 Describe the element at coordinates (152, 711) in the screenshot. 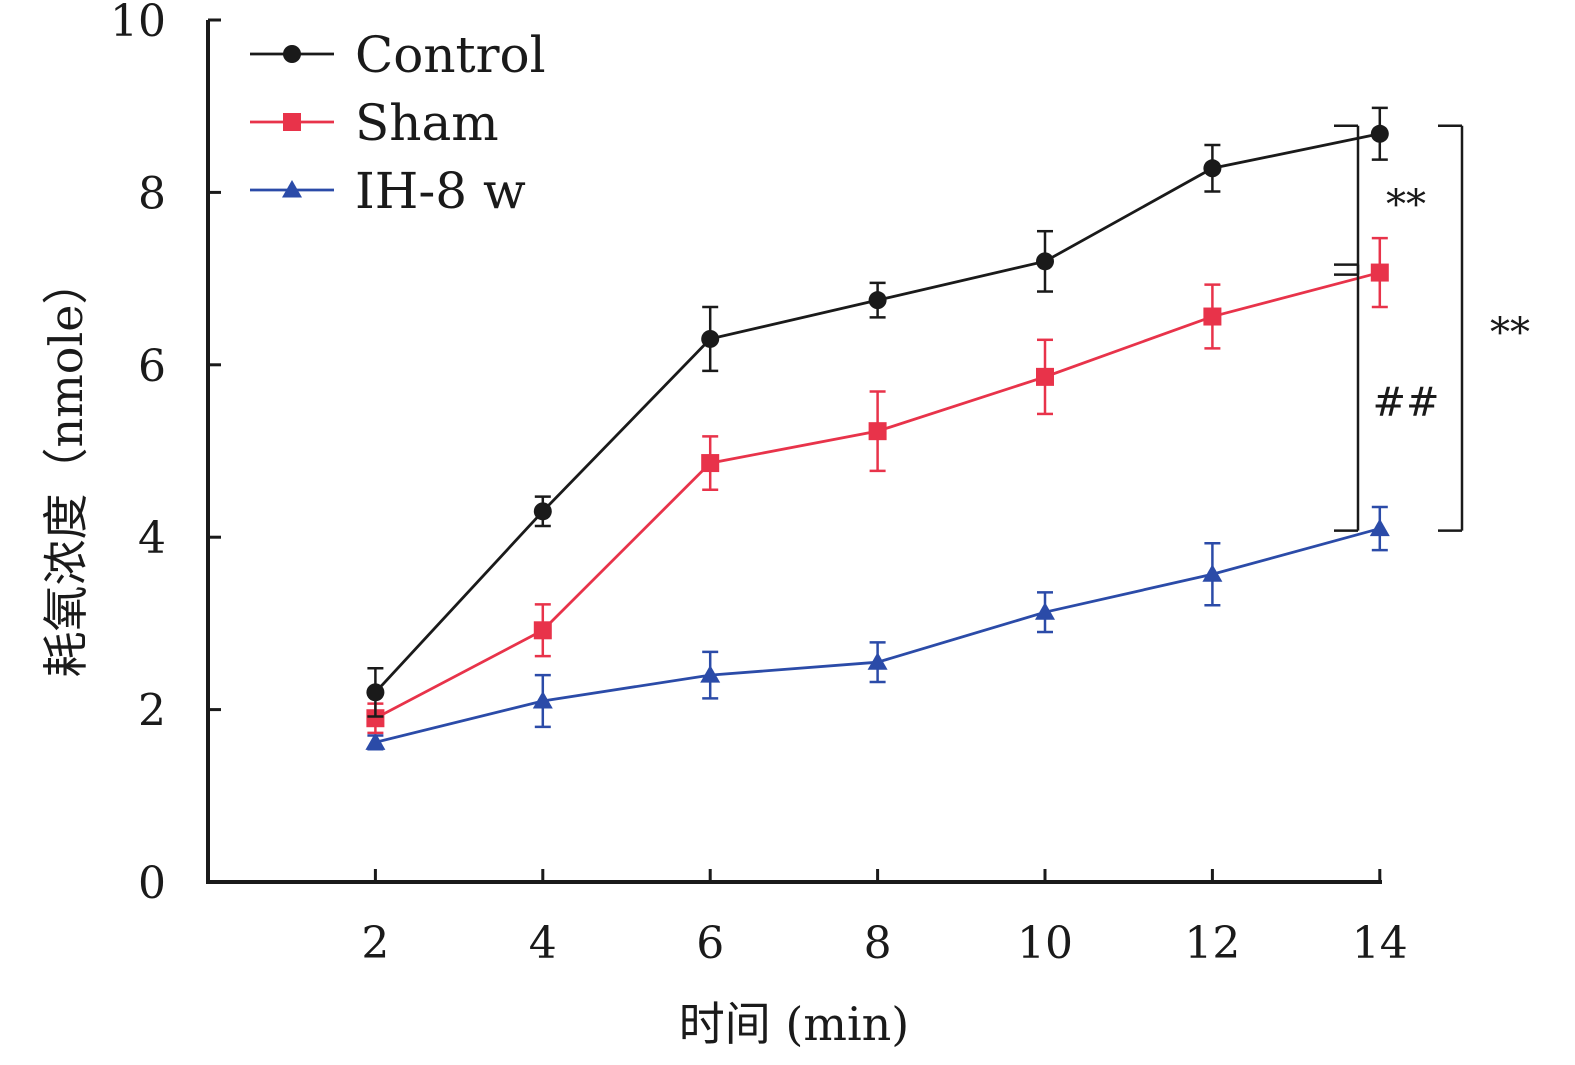

I see `y-tick-label: 2` at that location.